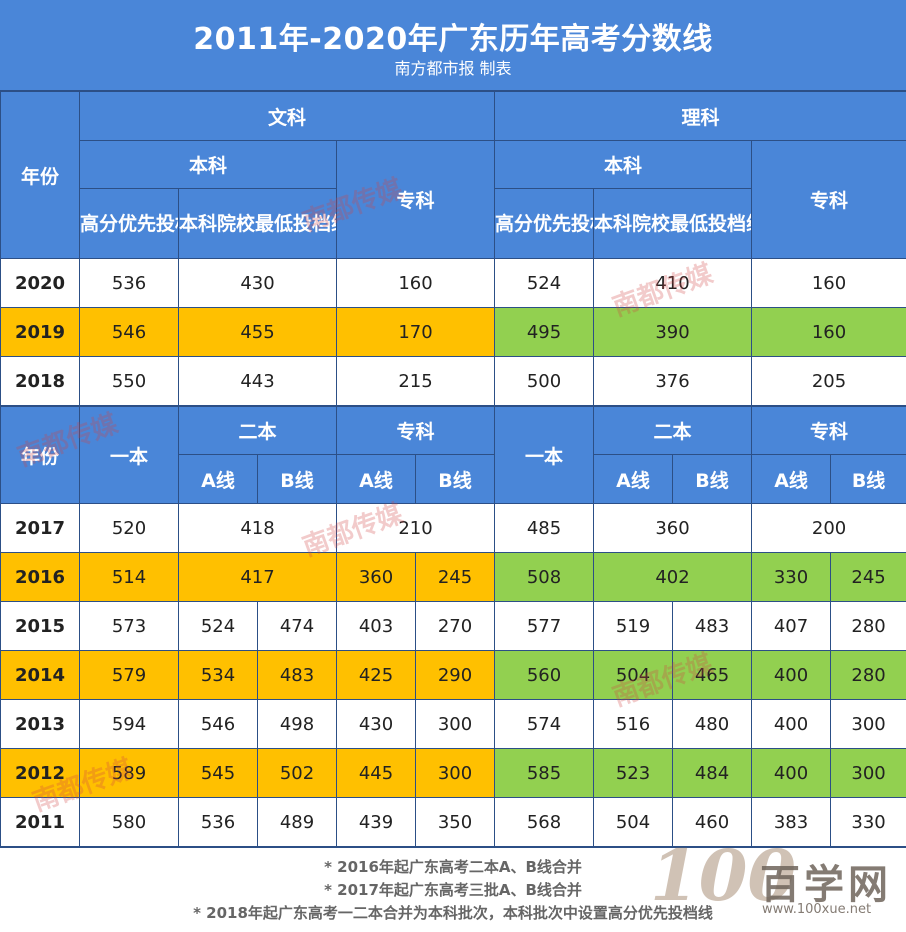 This screenshot has width=906, height=932. Describe the element at coordinates (40, 332) in the screenshot. I see `year-cell: 2019` at that location.